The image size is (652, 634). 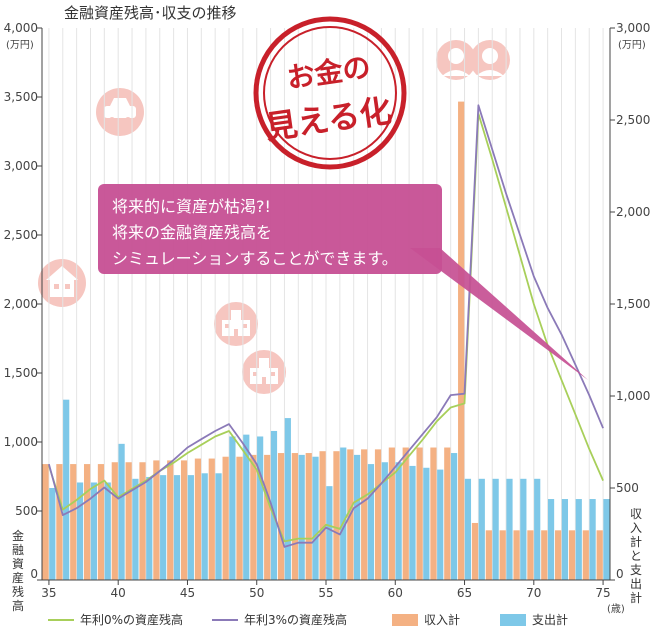 What do you see at coordinates (118, 593) in the screenshot?
I see `x-tick-label: 40` at bounding box center [118, 593].